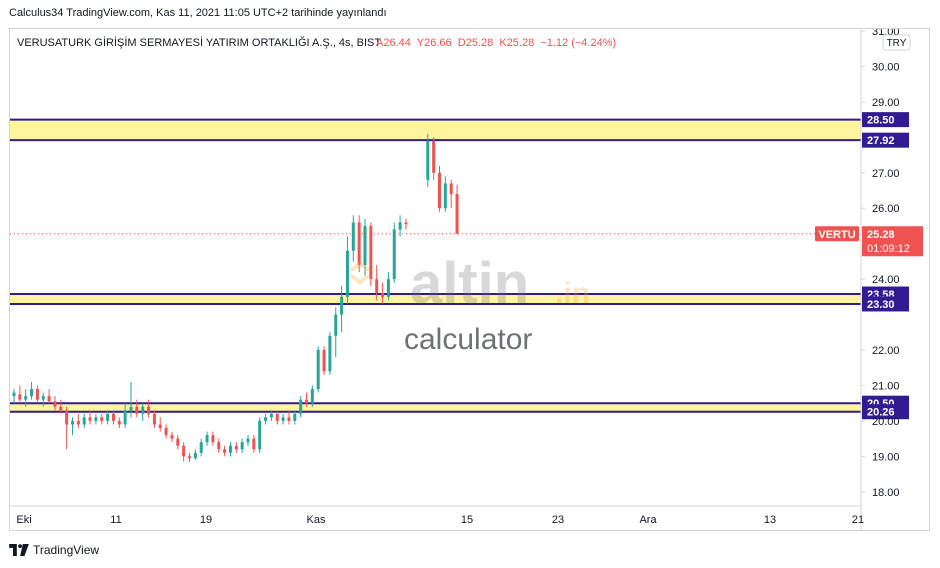 The image size is (940, 568). Describe the element at coordinates (886, 209) in the screenshot. I see `y-tick-label: 26.00` at that location.